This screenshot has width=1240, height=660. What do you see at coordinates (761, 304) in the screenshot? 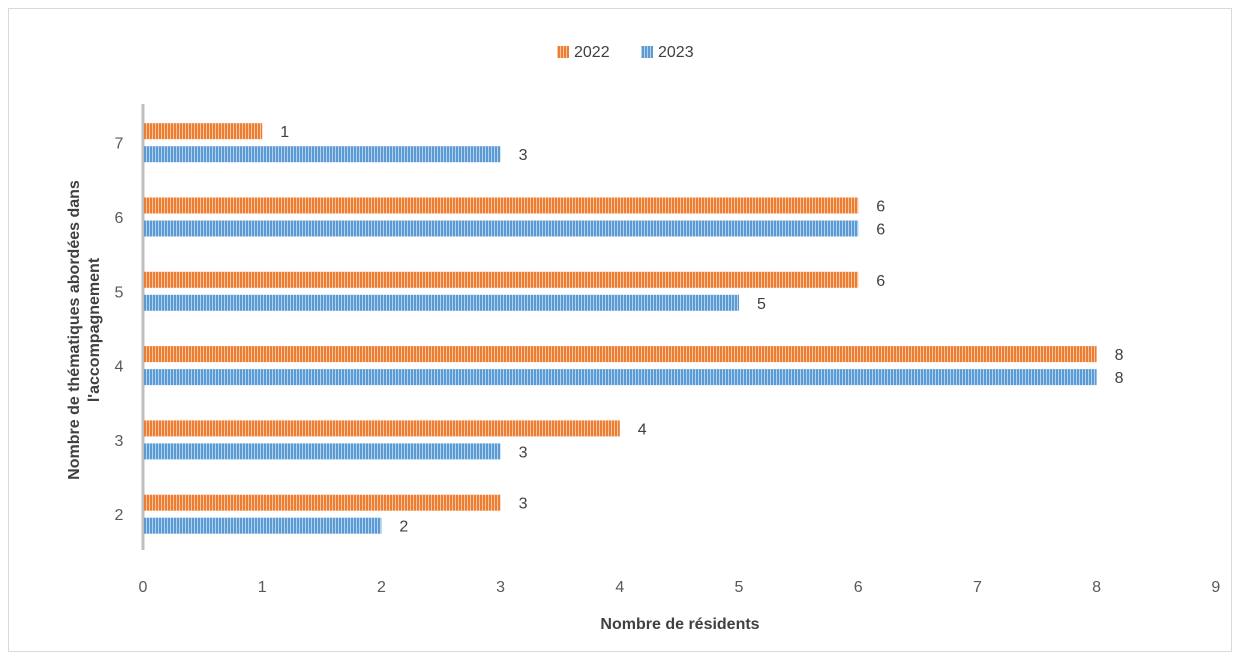
I see `data-label-2023-5: 5` at bounding box center [761, 304].